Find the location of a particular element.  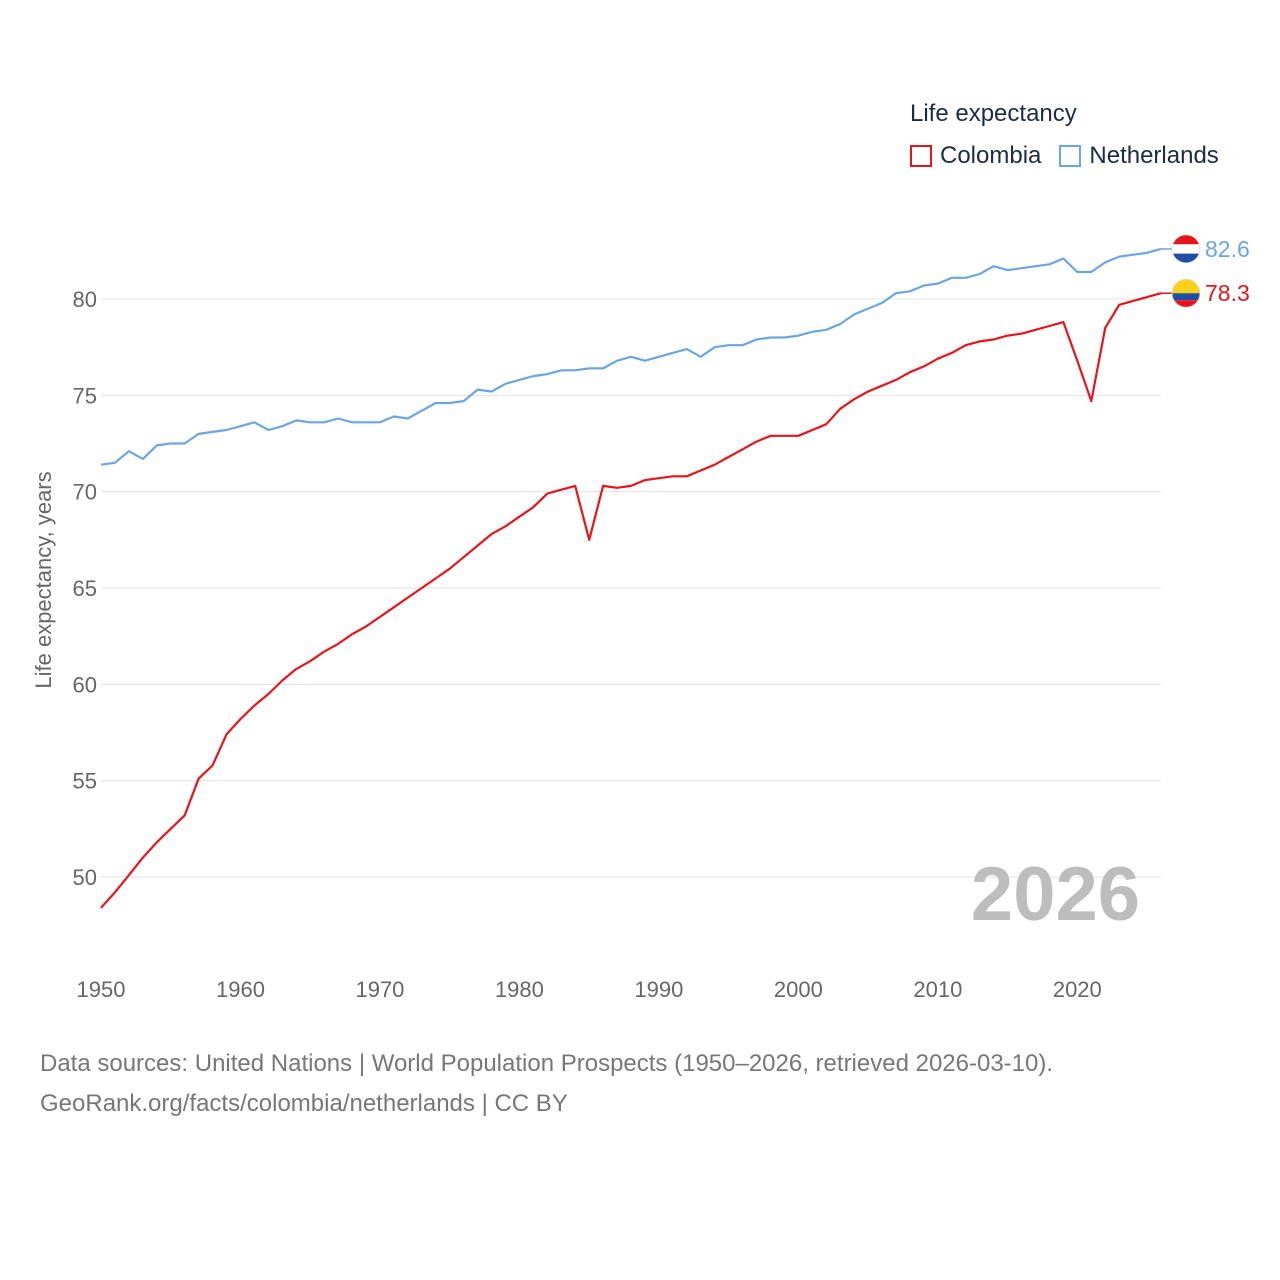

flag-netherlands-icon is located at coordinates (1186, 249).